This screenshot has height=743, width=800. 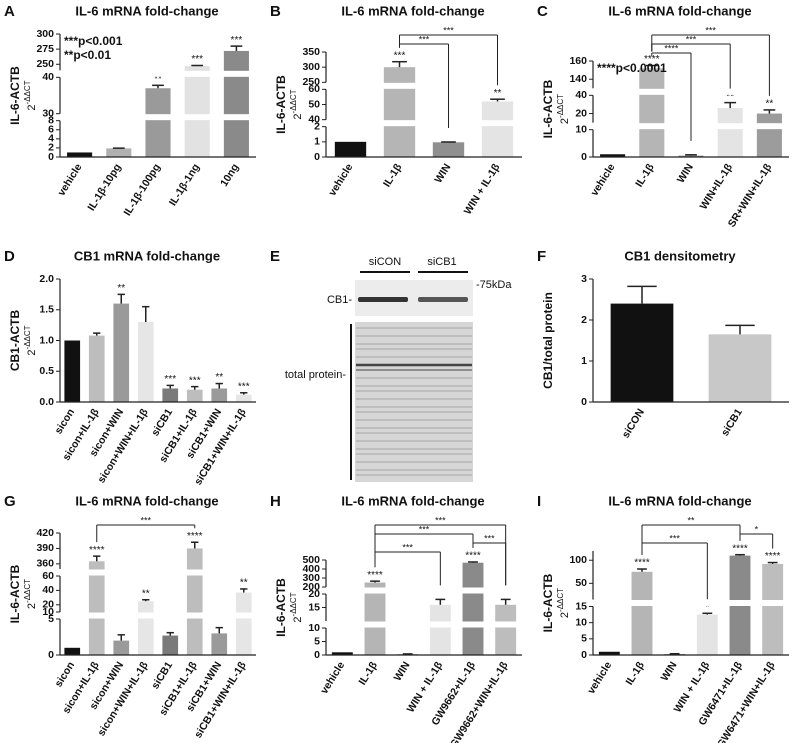 What do you see at coordinates (383, 299) in the screenshot?
I see `blot-band` at bounding box center [383, 299].